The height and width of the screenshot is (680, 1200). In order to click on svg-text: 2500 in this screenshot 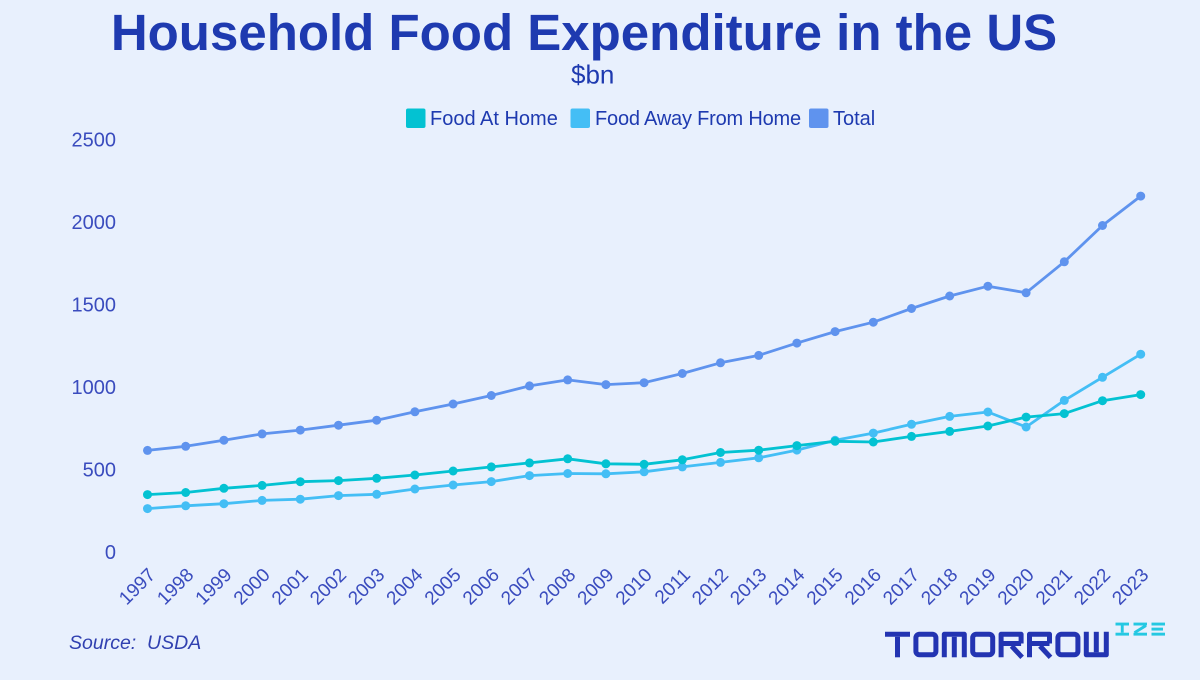, I will do `click(94, 141)`.